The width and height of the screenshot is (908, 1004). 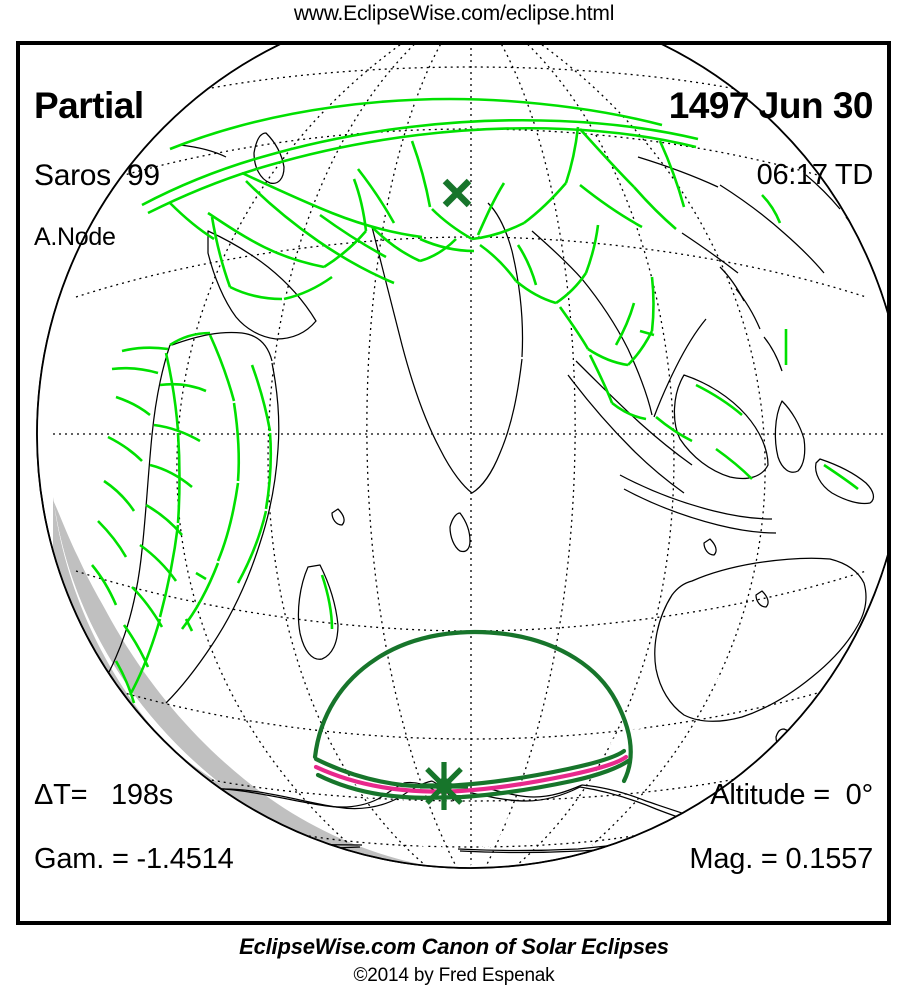 I want to click on eclipse-stats-bottomright: Altitude = 0° Mag. = 0.1557, so click(x=781, y=829).